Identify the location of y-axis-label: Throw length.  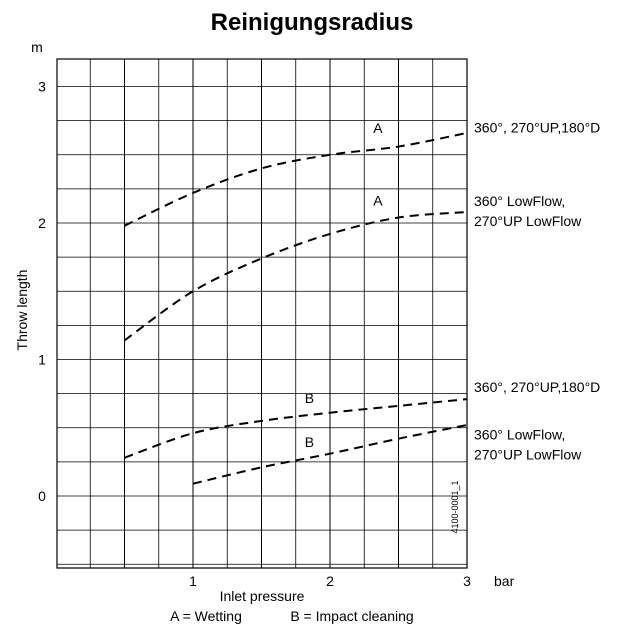
(22, 310).